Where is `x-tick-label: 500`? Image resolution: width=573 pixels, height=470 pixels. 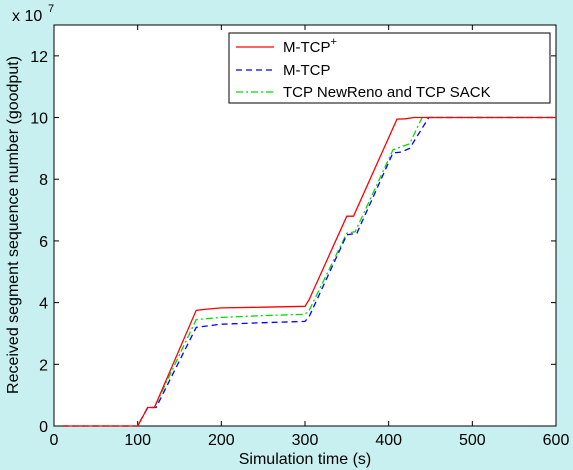 x-tick-label: 500 is located at coordinates (472, 440).